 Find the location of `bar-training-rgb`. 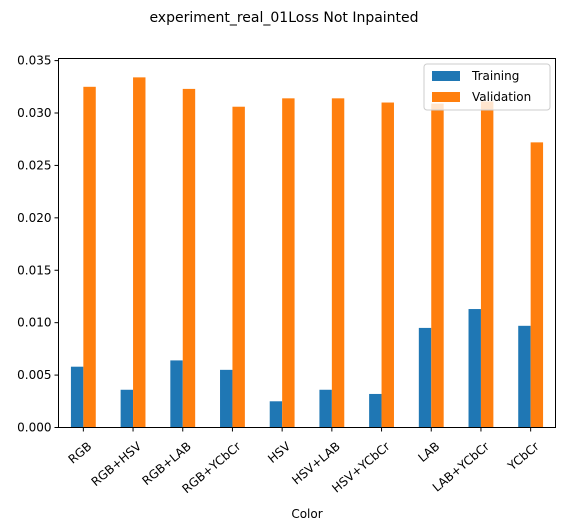

bar-training-rgb is located at coordinates (77, 397).